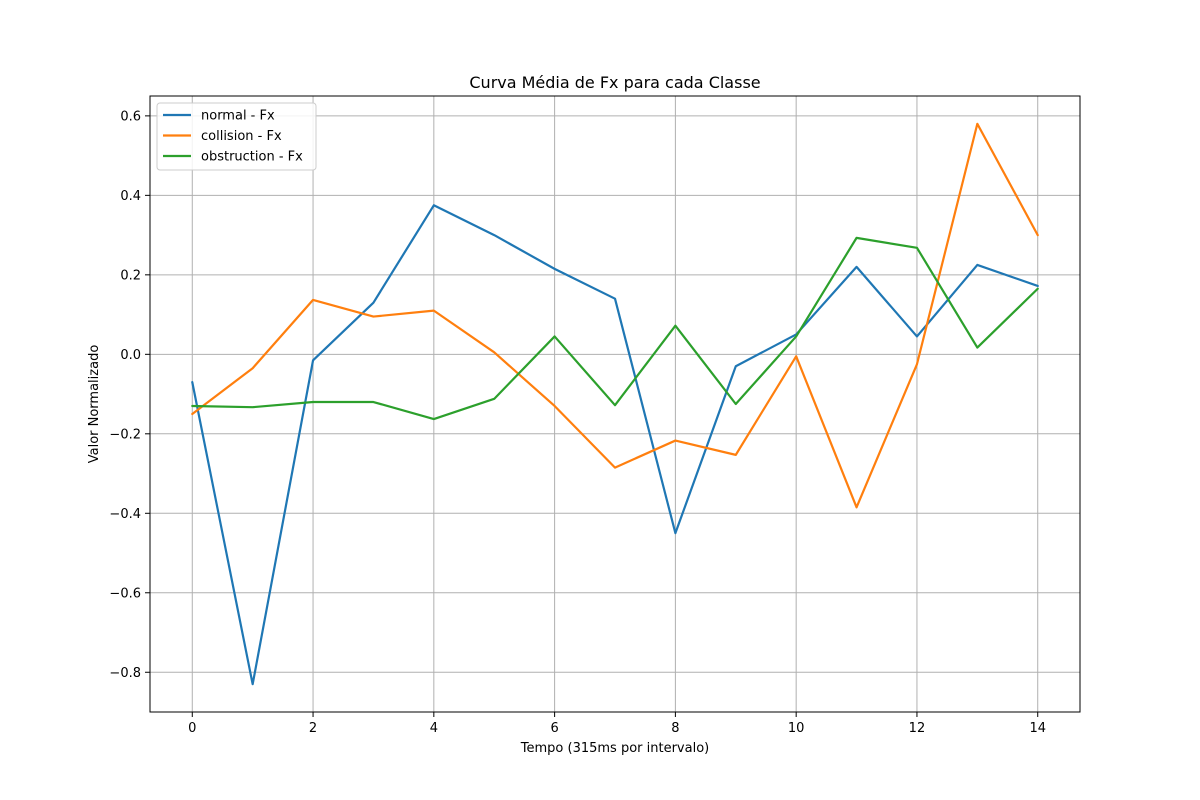 The height and width of the screenshot is (800, 1200). What do you see at coordinates (130, 116) in the screenshot?
I see `y-tick-label: 0.6` at bounding box center [130, 116].